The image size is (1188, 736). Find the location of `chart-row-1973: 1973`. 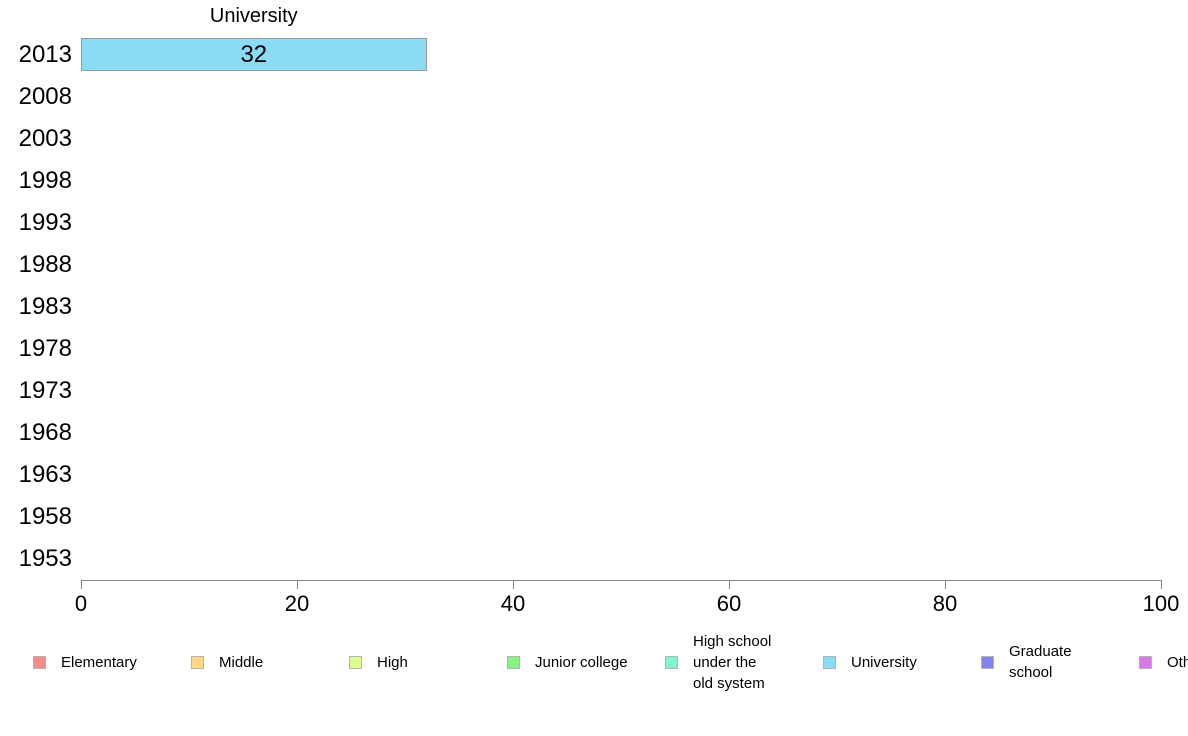

chart-row-1973: 1973 is located at coordinates (594, 391).